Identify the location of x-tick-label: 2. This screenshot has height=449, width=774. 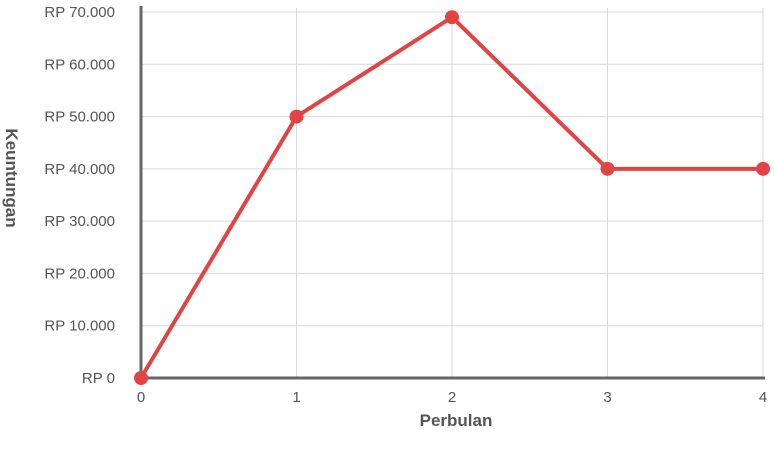
(452, 397).